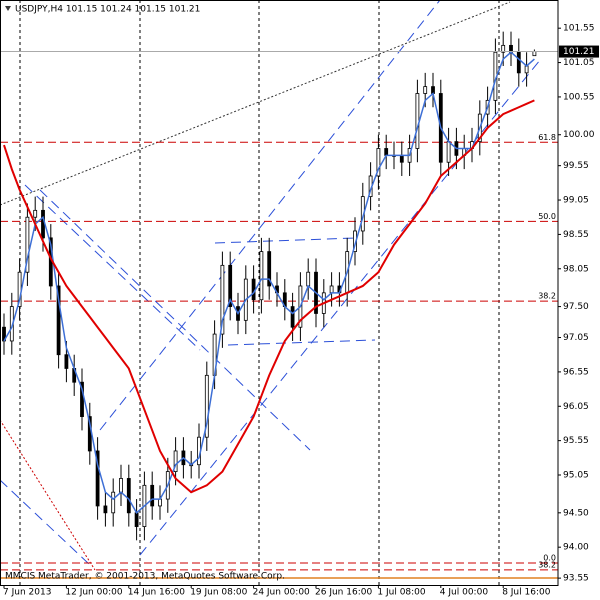  What do you see at coordinates (547, 137) in the screenshot?
I see `fib-label: 61.8` at bounding box center [547, 137].